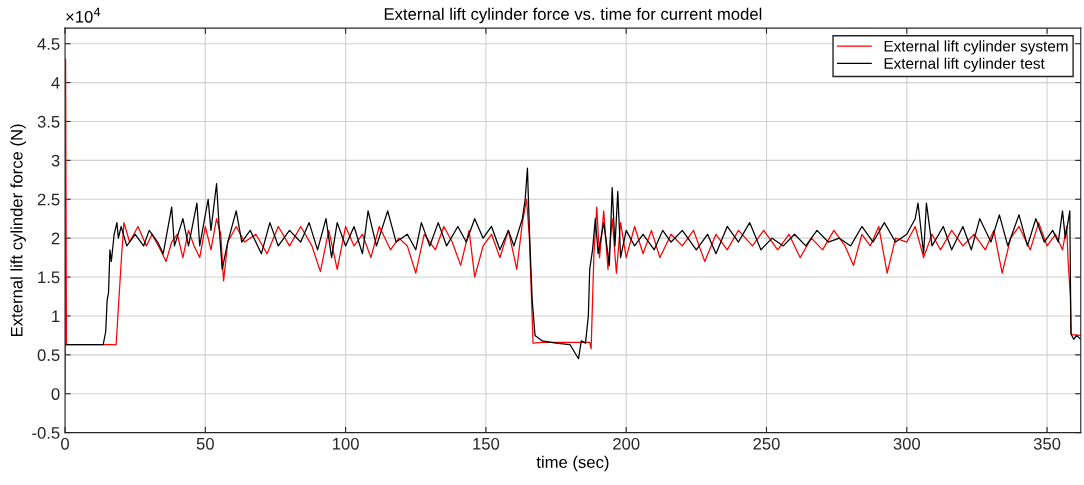  What do you see at coordinates (48, 121) in the screenshot?
I see `y-tick-label: 3.5` at bounding box center [48, 121].